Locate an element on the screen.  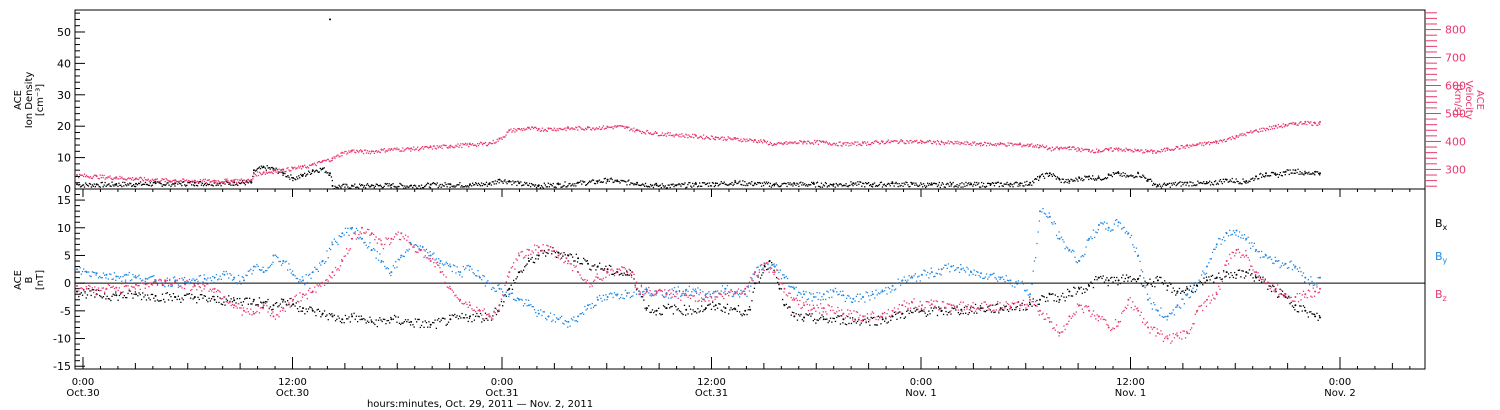
x-tick-date-label: Oct.30 is located at coordinates (82, 393).